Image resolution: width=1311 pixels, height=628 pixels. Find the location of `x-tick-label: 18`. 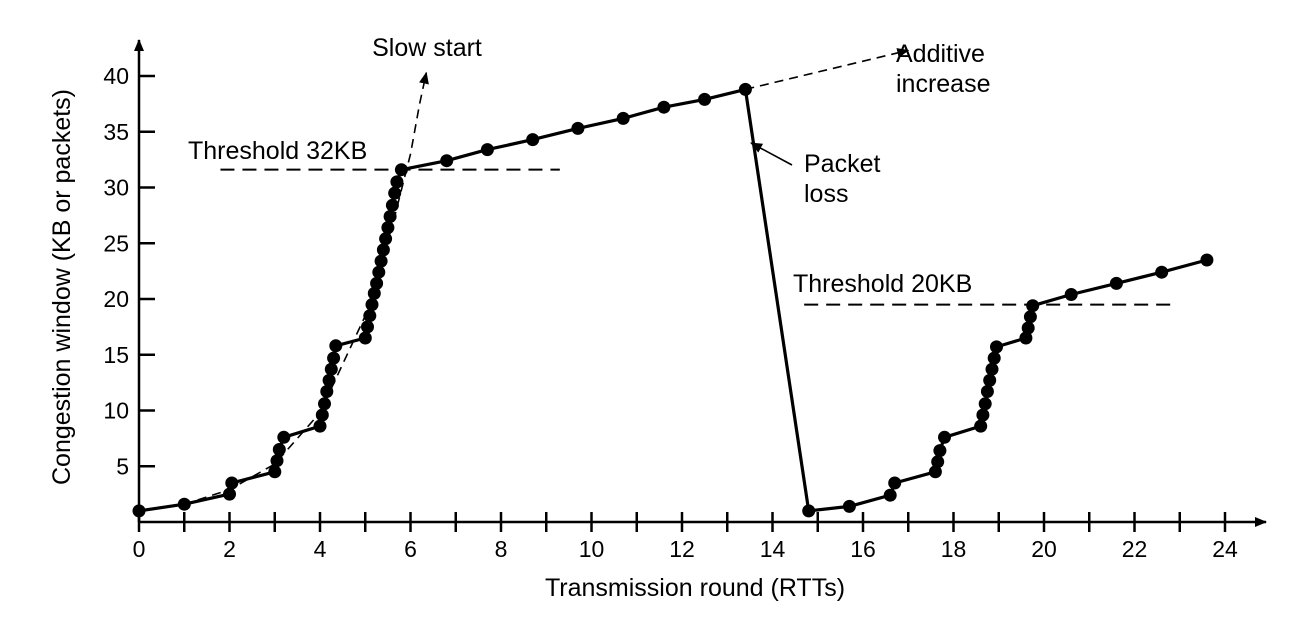

x-tick-label: 18 is located at coordinates (954, 549).